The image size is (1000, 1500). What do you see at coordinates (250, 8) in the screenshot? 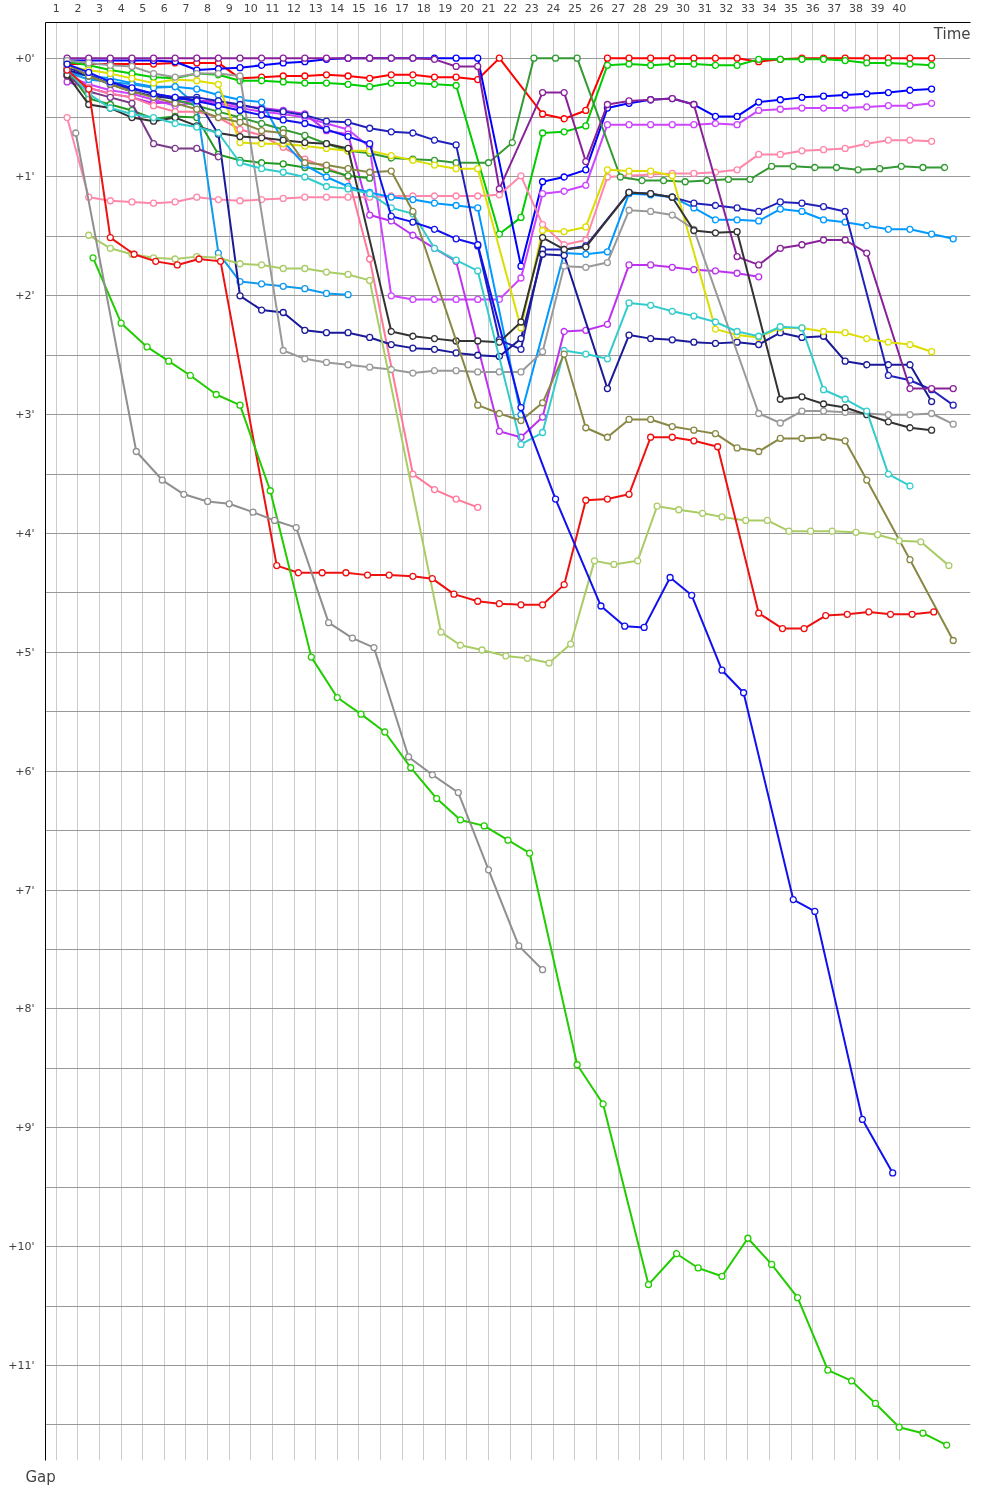
I see `x-tick-label: 10` at bounding box center [250, 8].